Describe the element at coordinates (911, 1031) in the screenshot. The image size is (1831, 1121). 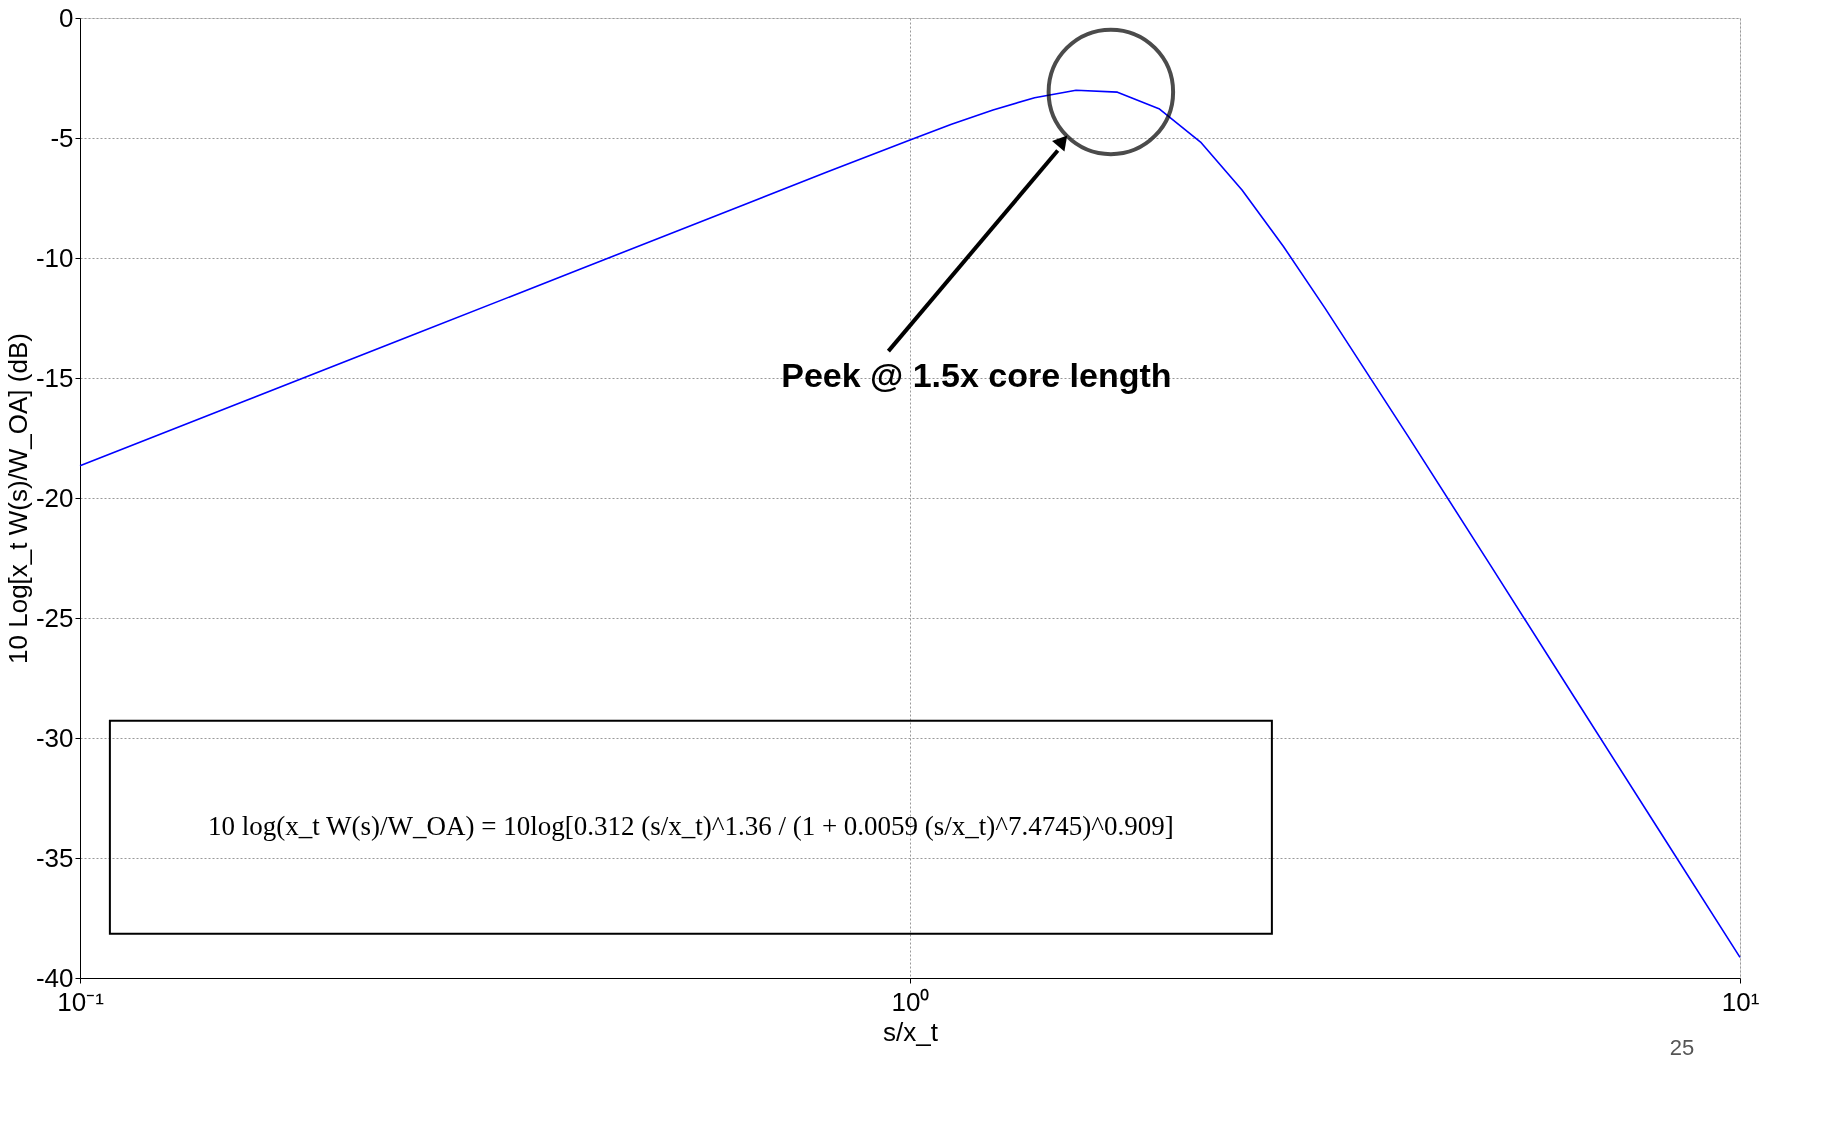
I see `x-axis-title: s/x_t` at that location.